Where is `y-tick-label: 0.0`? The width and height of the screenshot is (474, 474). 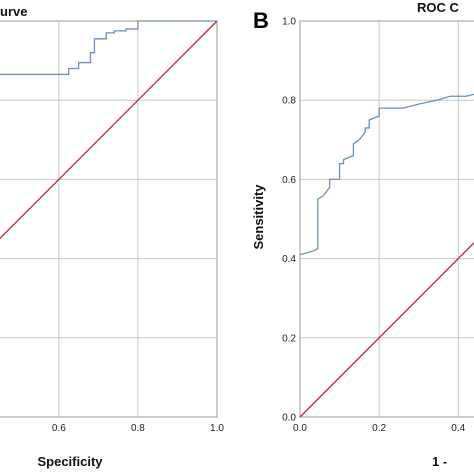
y-tick-label: 0.0 is located at coordinates (289, 418).